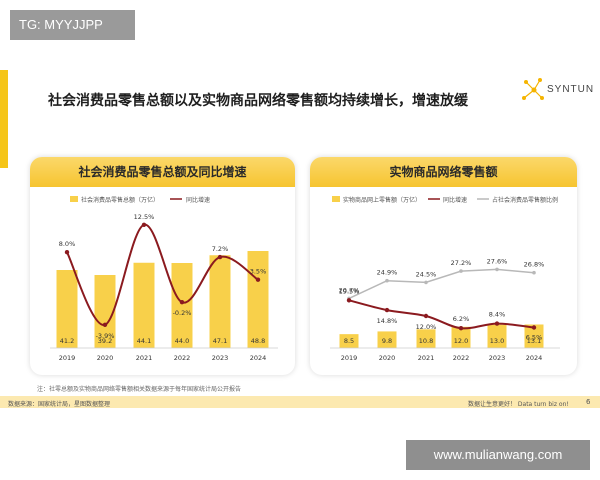 The height and width of the screenshot is (480, 600). Describe the element at coordinates (72, 25) in the screenshot. I see `telegram-tag: TG: MYYJJPP` at that location.